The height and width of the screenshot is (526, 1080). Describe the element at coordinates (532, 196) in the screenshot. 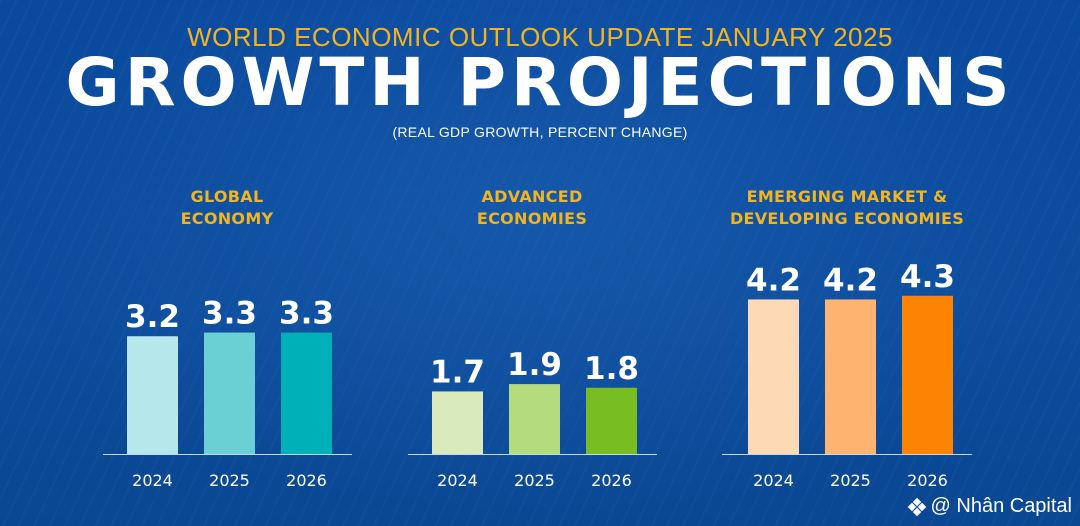

I see `panel-title-line: ADVANCED` at that location.